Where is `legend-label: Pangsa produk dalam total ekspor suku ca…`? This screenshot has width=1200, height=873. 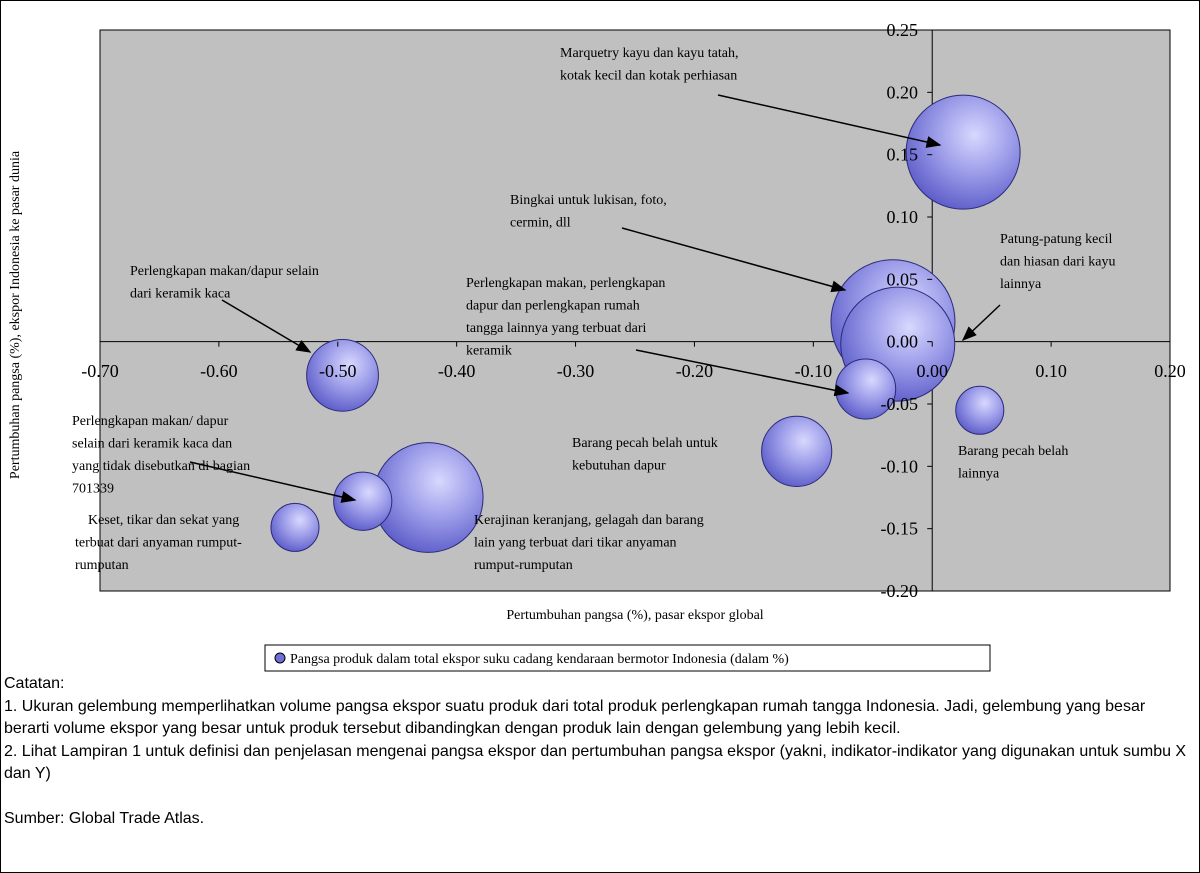
legend-label: Pangsa produk dalam total ekspor suku ca… is located at coordinates (539, 659).